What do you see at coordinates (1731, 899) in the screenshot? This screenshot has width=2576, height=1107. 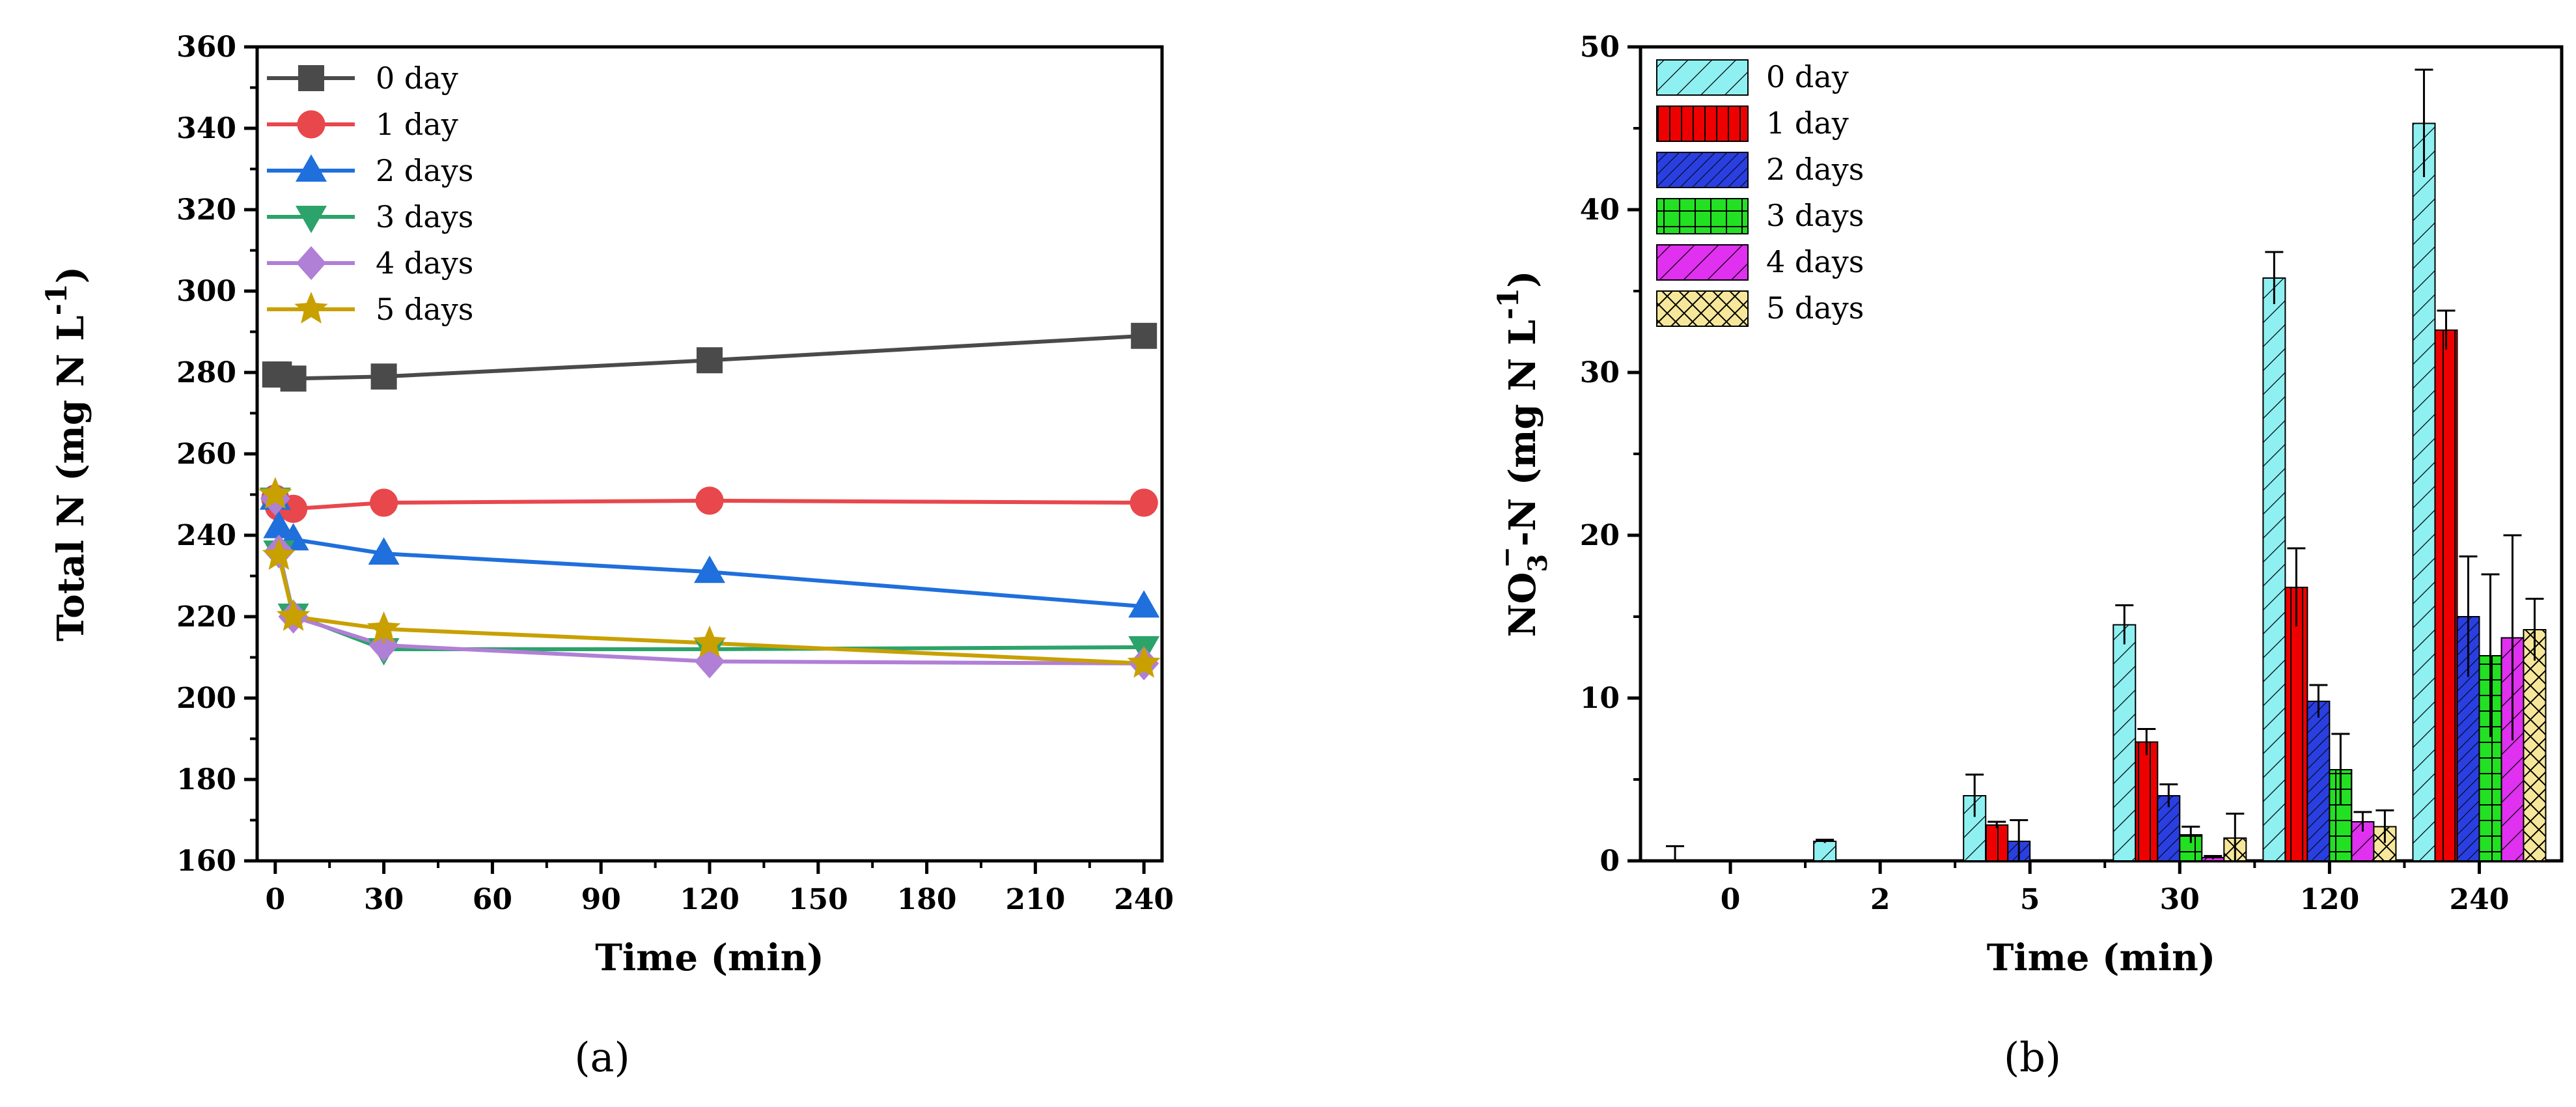 I see `chart-b-x-tick-label: 0` at bounding box center [1731, 899].